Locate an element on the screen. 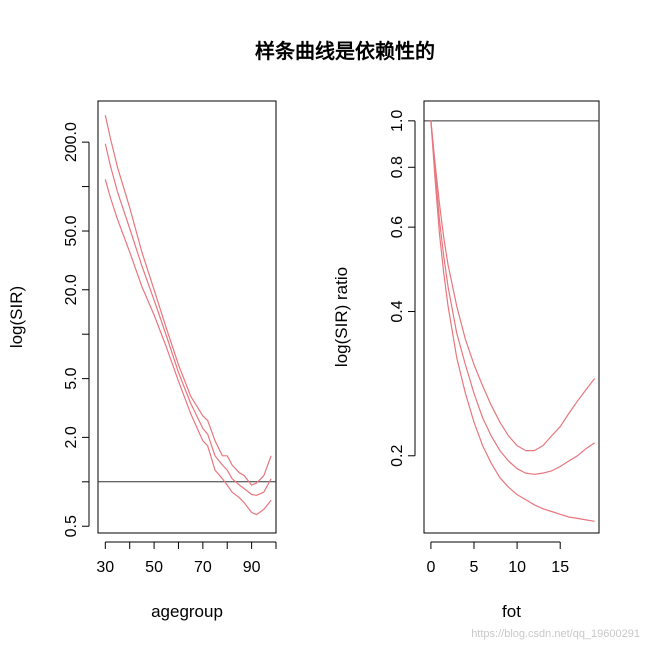 Image resolution: width=650 pixels, height=650 pixels. x-tick-label: 70 is located at coordinates (203, 567).